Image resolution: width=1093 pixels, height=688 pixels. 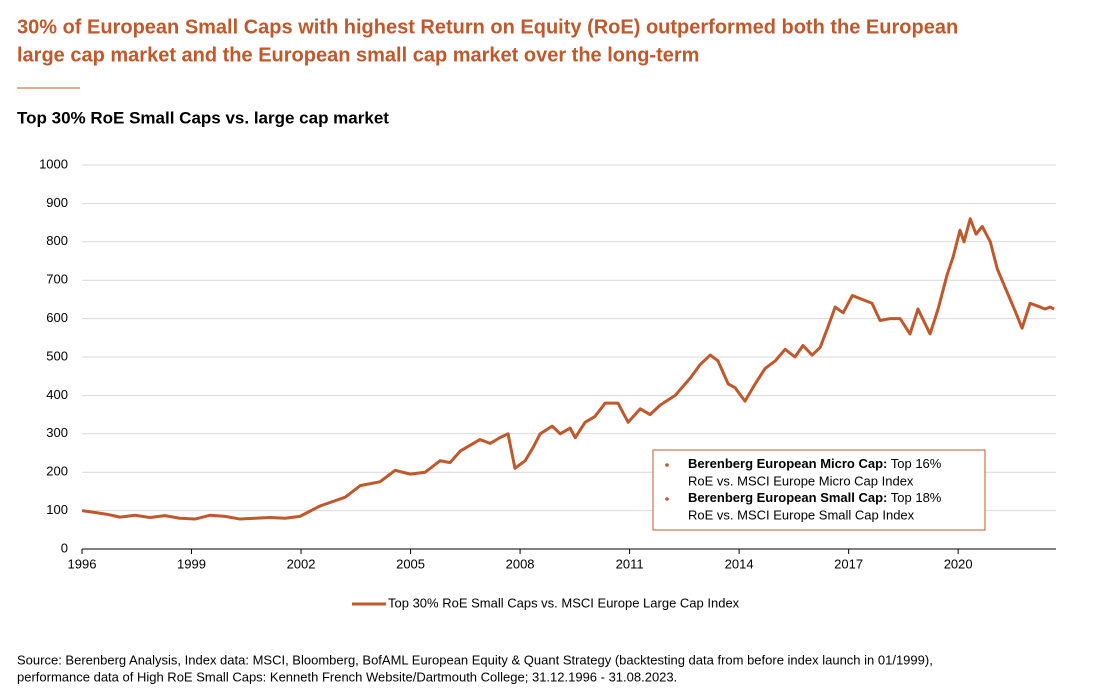 What do you see at coordinates (57, 471) in the screenshot?
I see `y-tick-label: 200` at bounding box center [57, 471].